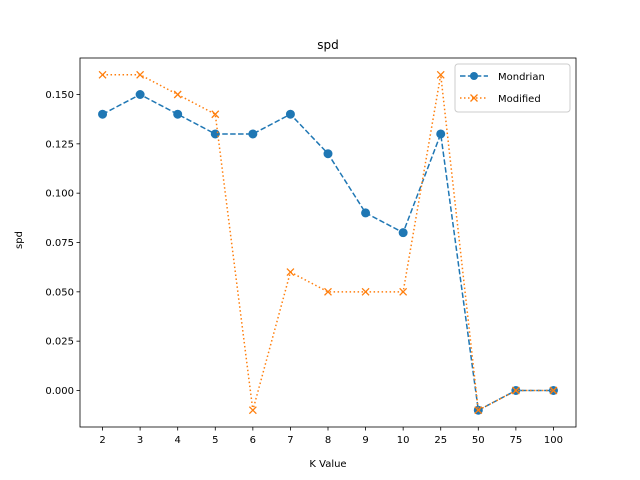 The image size is (640, 480). What do you see at coordinates (553, 440) in the screenshot?
I see `x-tick-label: 100` at bounding box center [553, 440].